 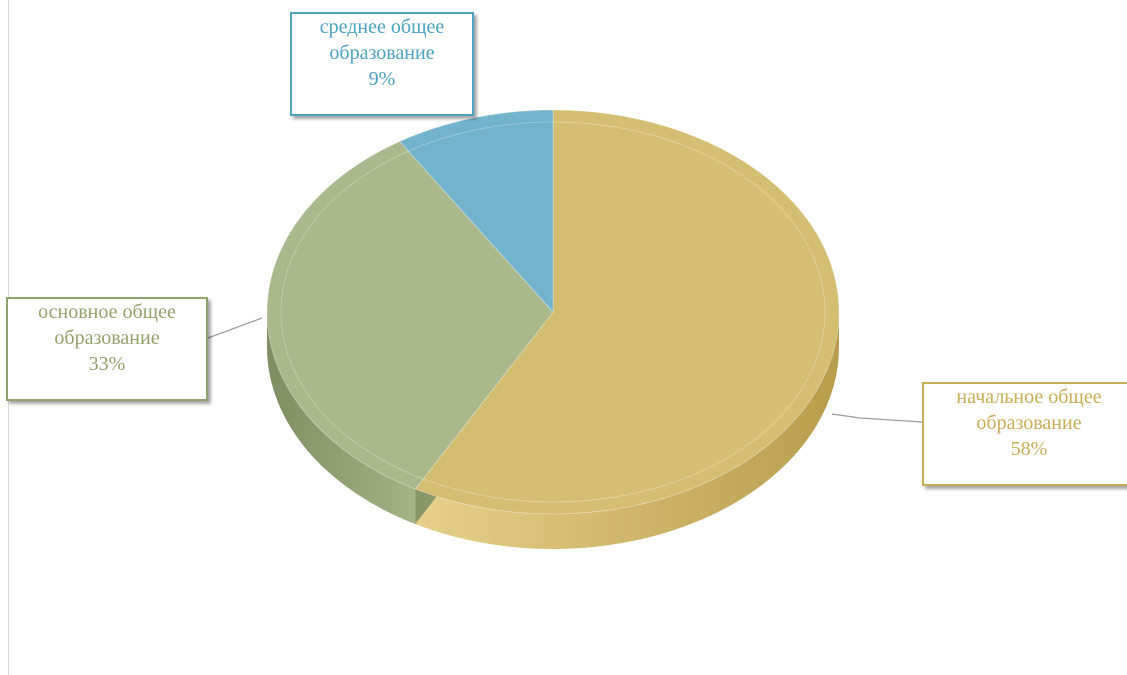 I want to click on data-label-osnovnoe: основное общее образование 33%, so click(x=107, y=349).